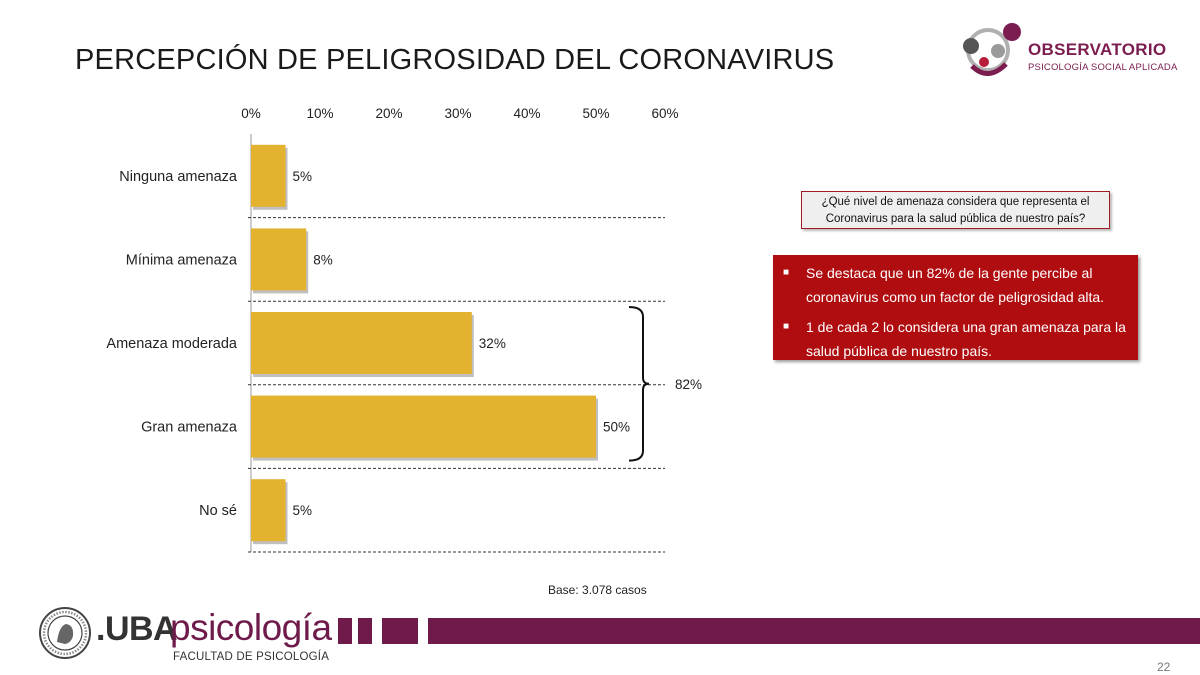 This screenshot has width=1200, height=675. I want to click on category-label: Mínima amenaza, so click(182, 260).